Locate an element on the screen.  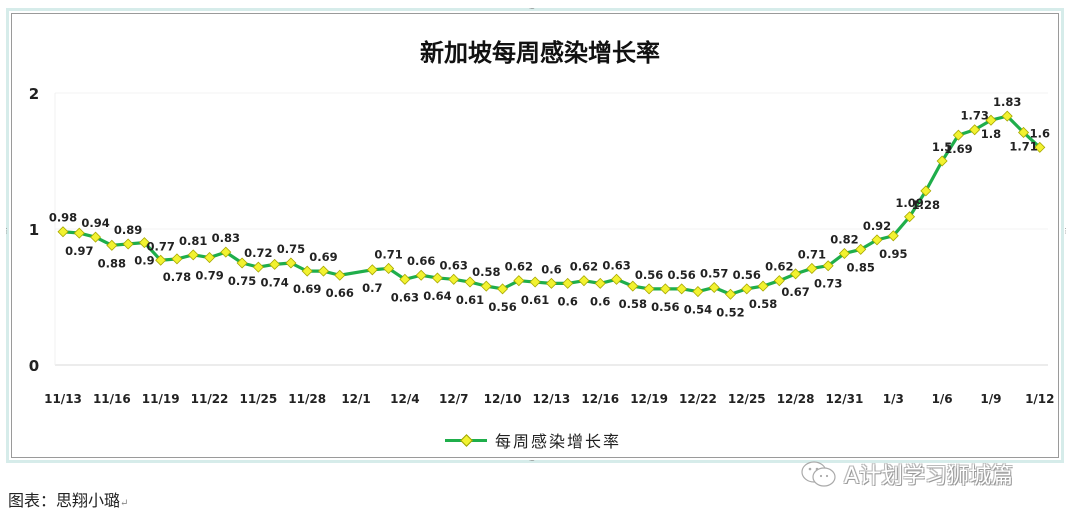
data-label: 1.8 is located at coordinates (991, 134).